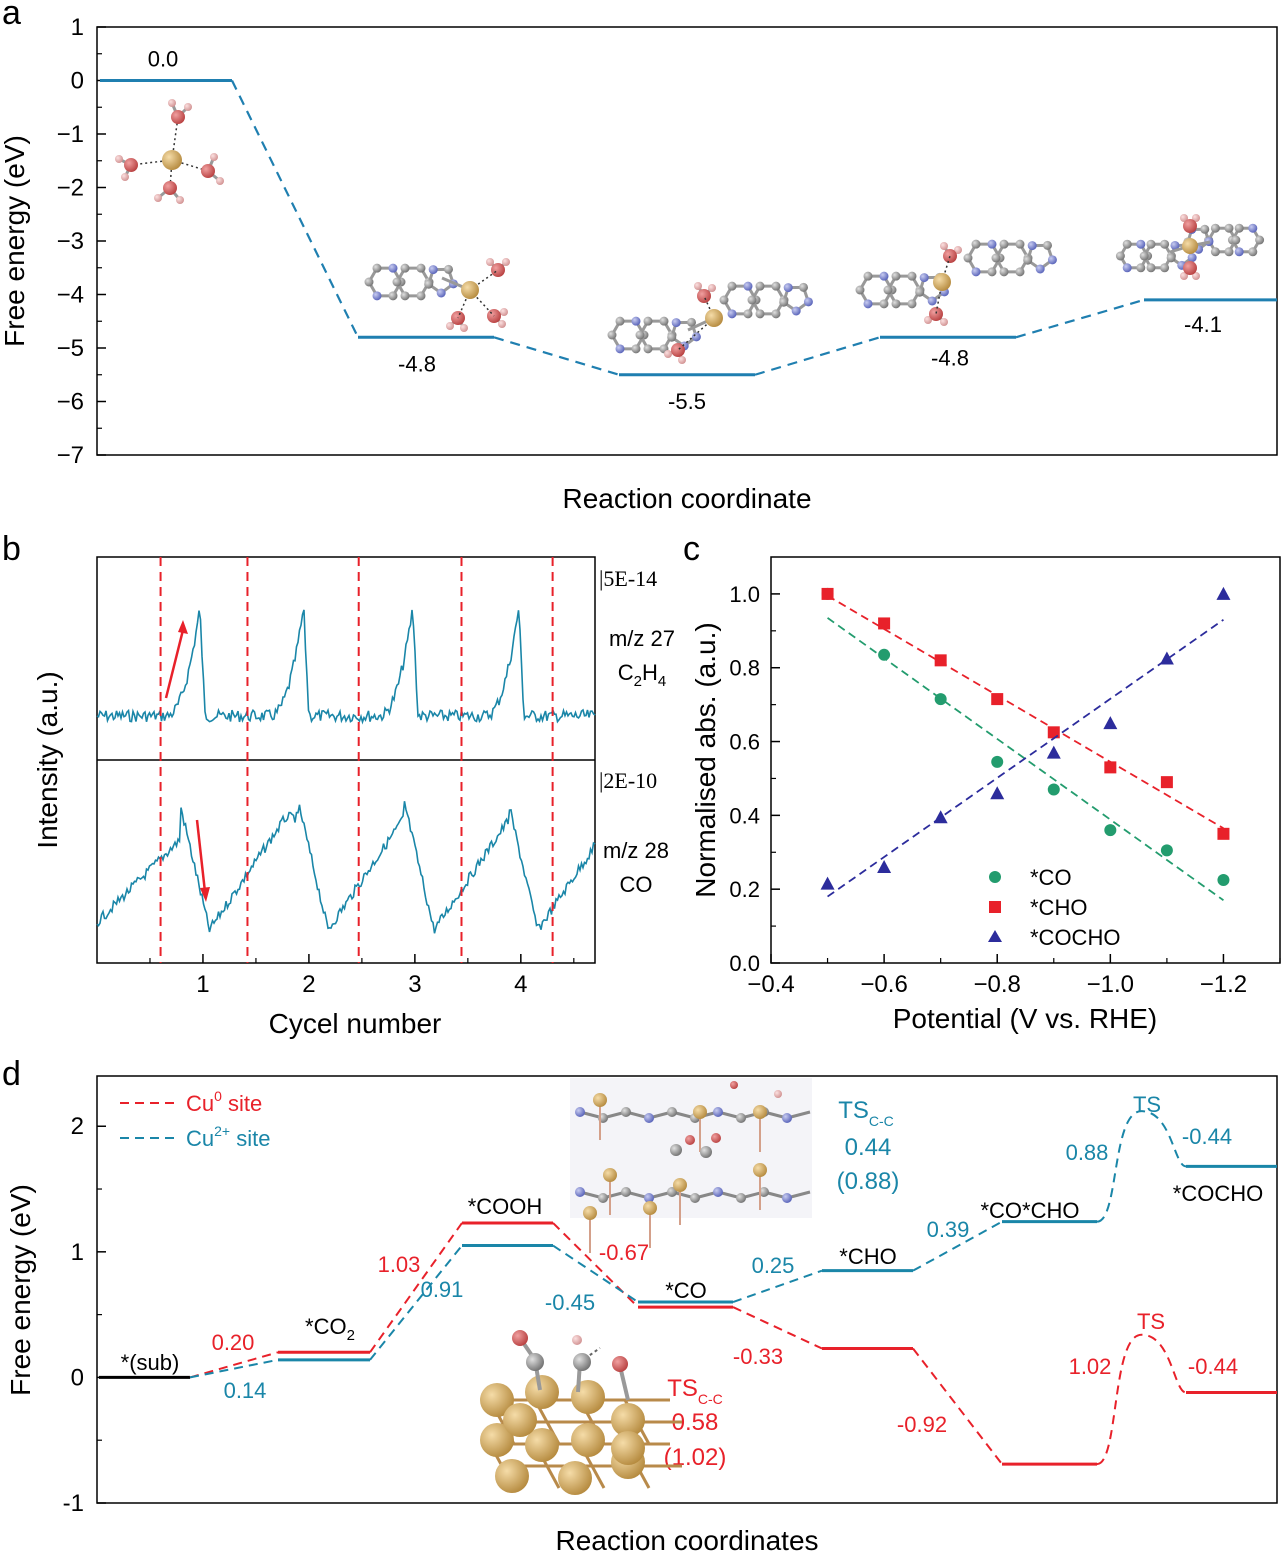  What do you see at coordinates (695, 1391) in the screenshot?
I see `svg-text: TSC-C` at bounding box center [695, 1391].